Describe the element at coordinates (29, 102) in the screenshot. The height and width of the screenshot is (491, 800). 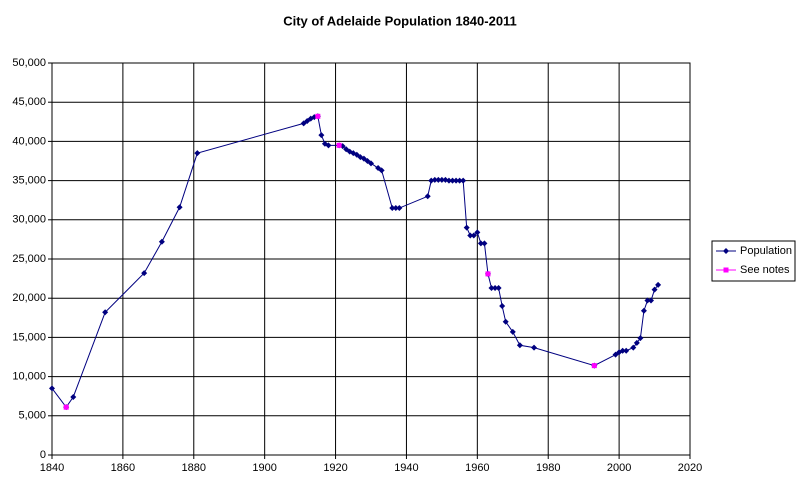
I see `y-tick-label: 45,000` at that location.